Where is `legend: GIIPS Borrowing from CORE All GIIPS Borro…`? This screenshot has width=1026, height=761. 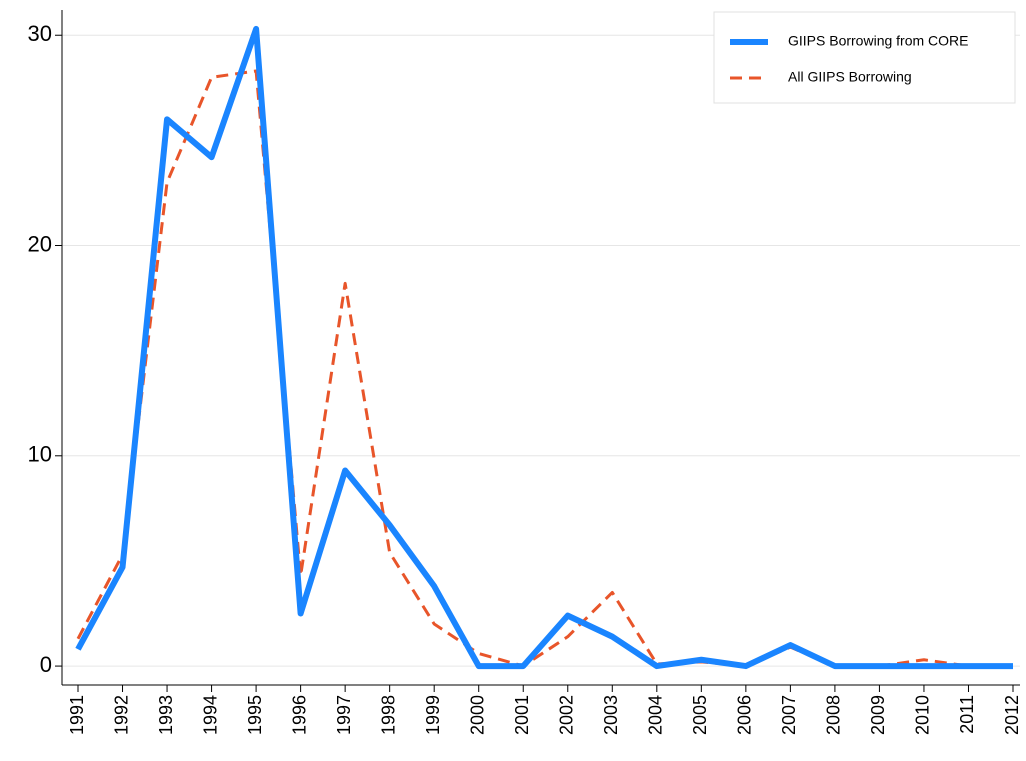
legend: GIIPS Borrowing from CORE All GIIPS Borro… is located at coordinates (864, 57).